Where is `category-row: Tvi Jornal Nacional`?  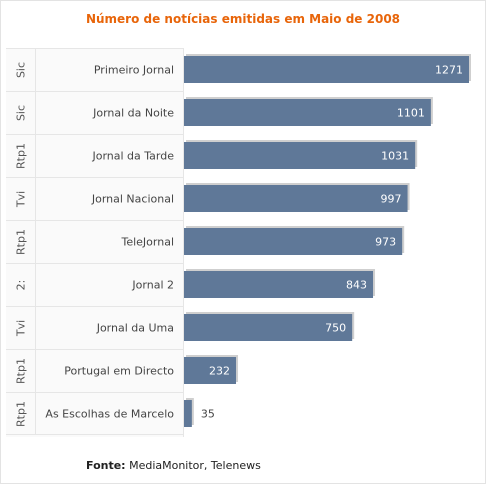
category-row: Tvi Jornal Nacional is located at coordinates (94, 198).